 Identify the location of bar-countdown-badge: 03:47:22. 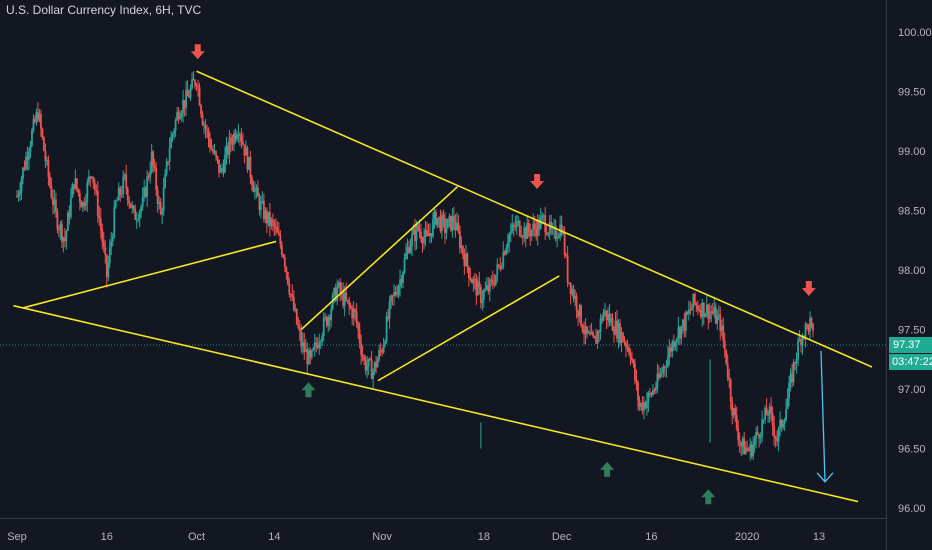
(910, 361).